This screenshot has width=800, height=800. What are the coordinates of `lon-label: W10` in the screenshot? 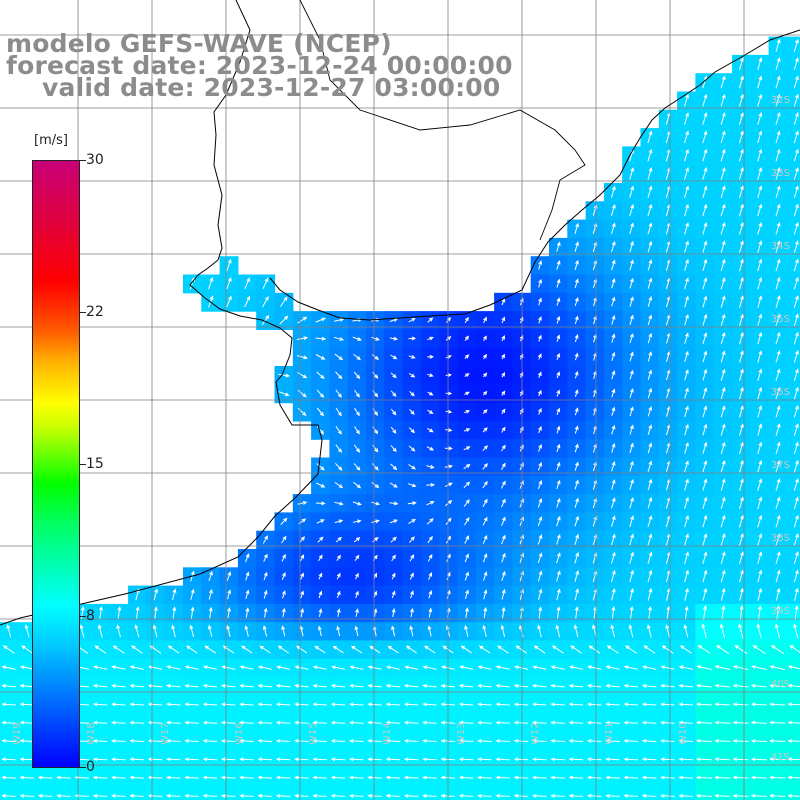 It's located at (683, 733).